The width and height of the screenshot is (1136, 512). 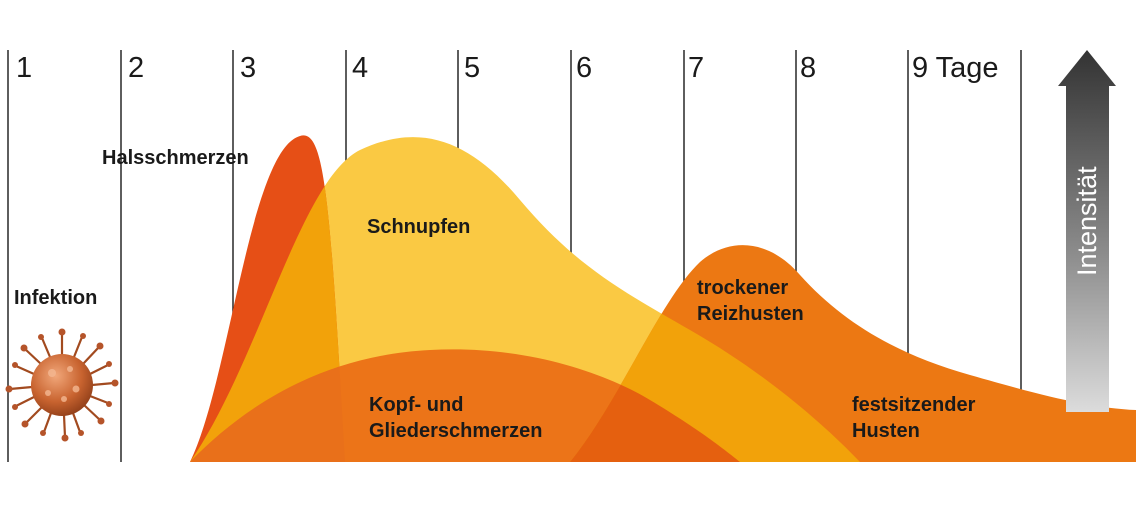 What do you see at coordinates (1087, 221) in the screenshot?
I see `intensity-label: Intensität` at bounding box center [1087, 221].